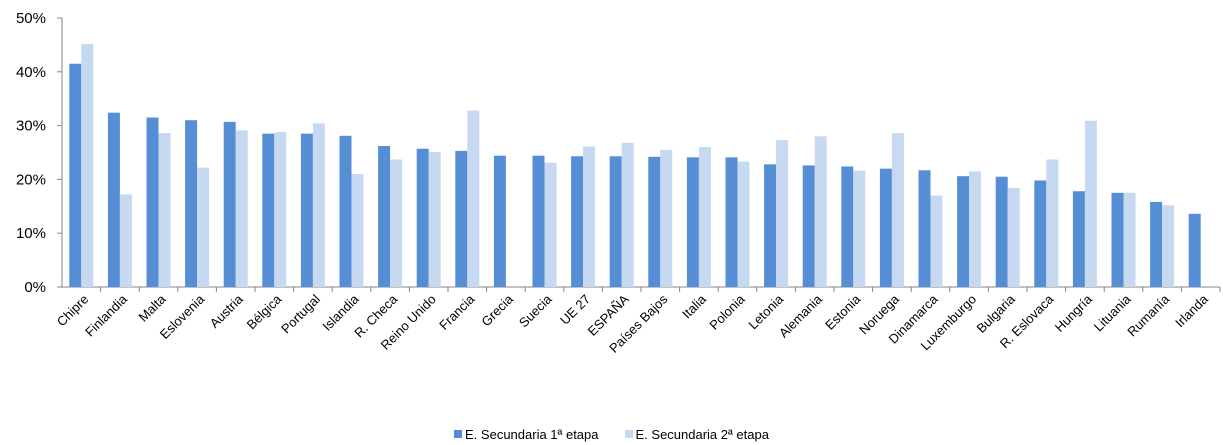  Describe the element at coordinates (694, 306) in the screenshot. I see `x-tick-label: Italia` at that location.